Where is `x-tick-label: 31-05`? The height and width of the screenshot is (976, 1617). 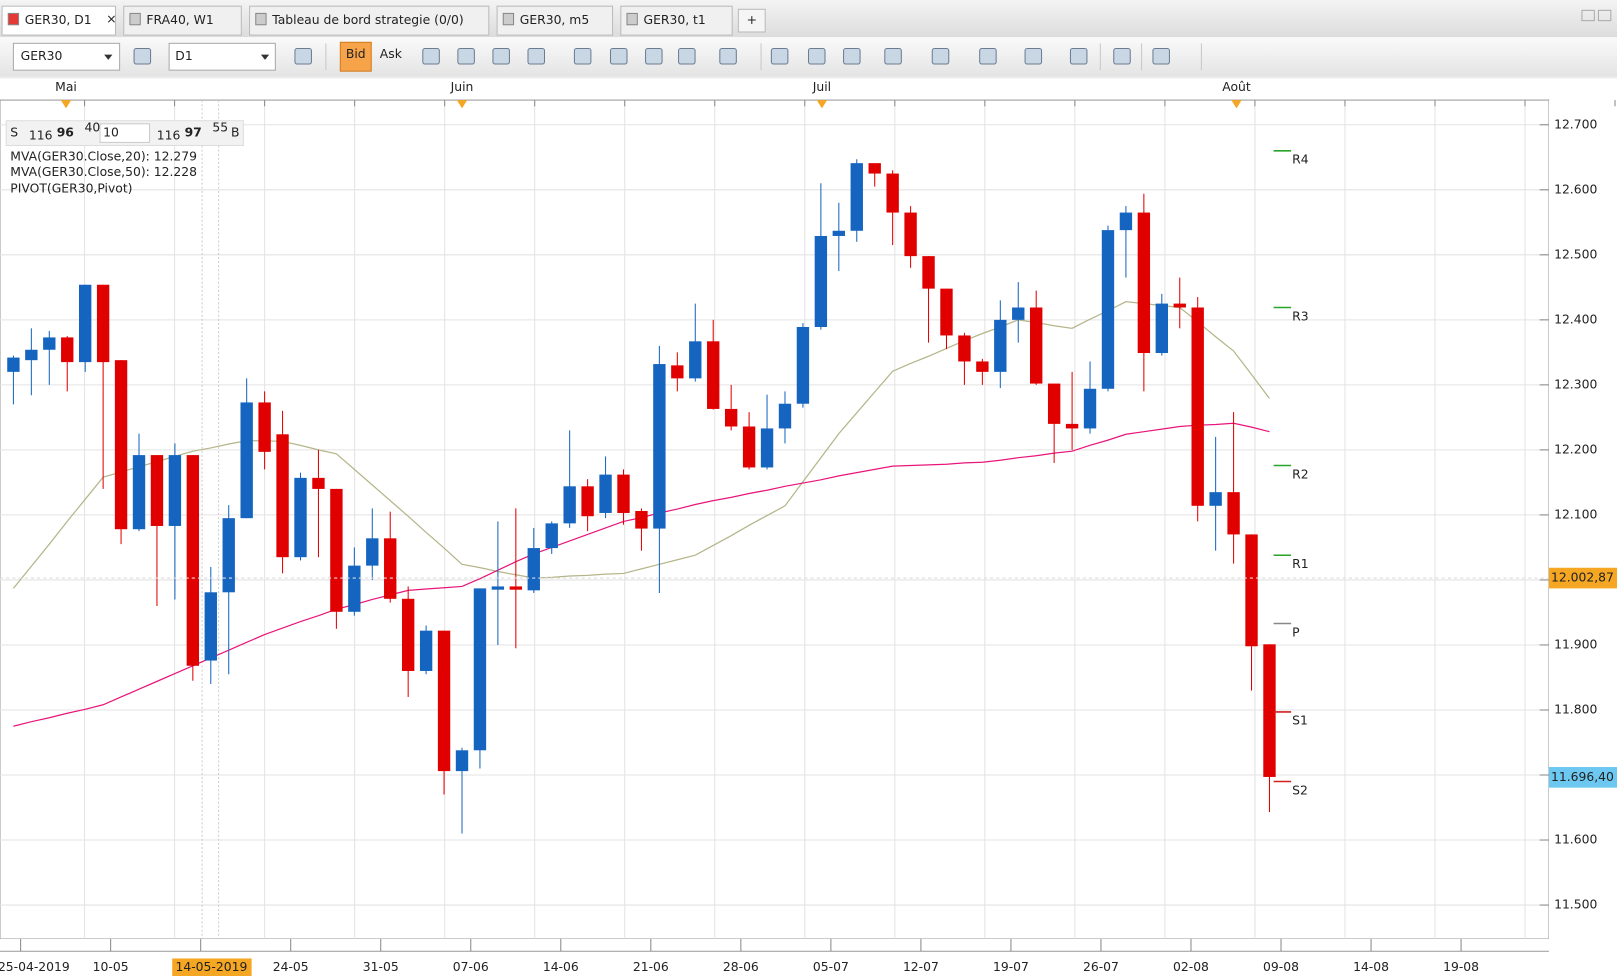 x-tick-label: 31-05 is located at coordinates (381, 967).